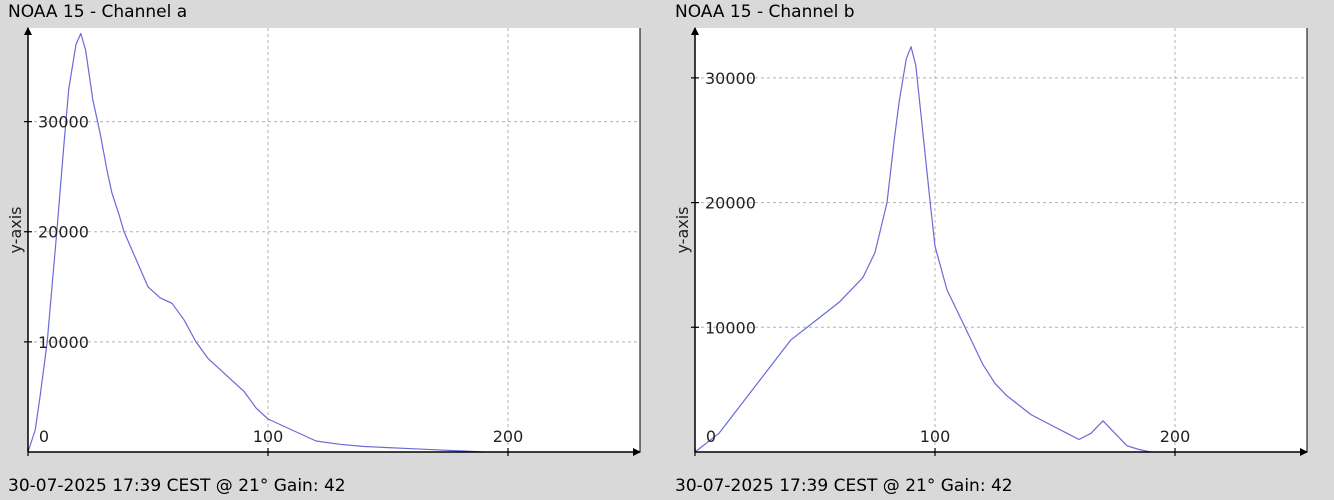 Image resolution: width=1334 pixels, height=500 pixels. I want to click on channel-b-title: NOAA 15 - Channel b, so click(765, 12).